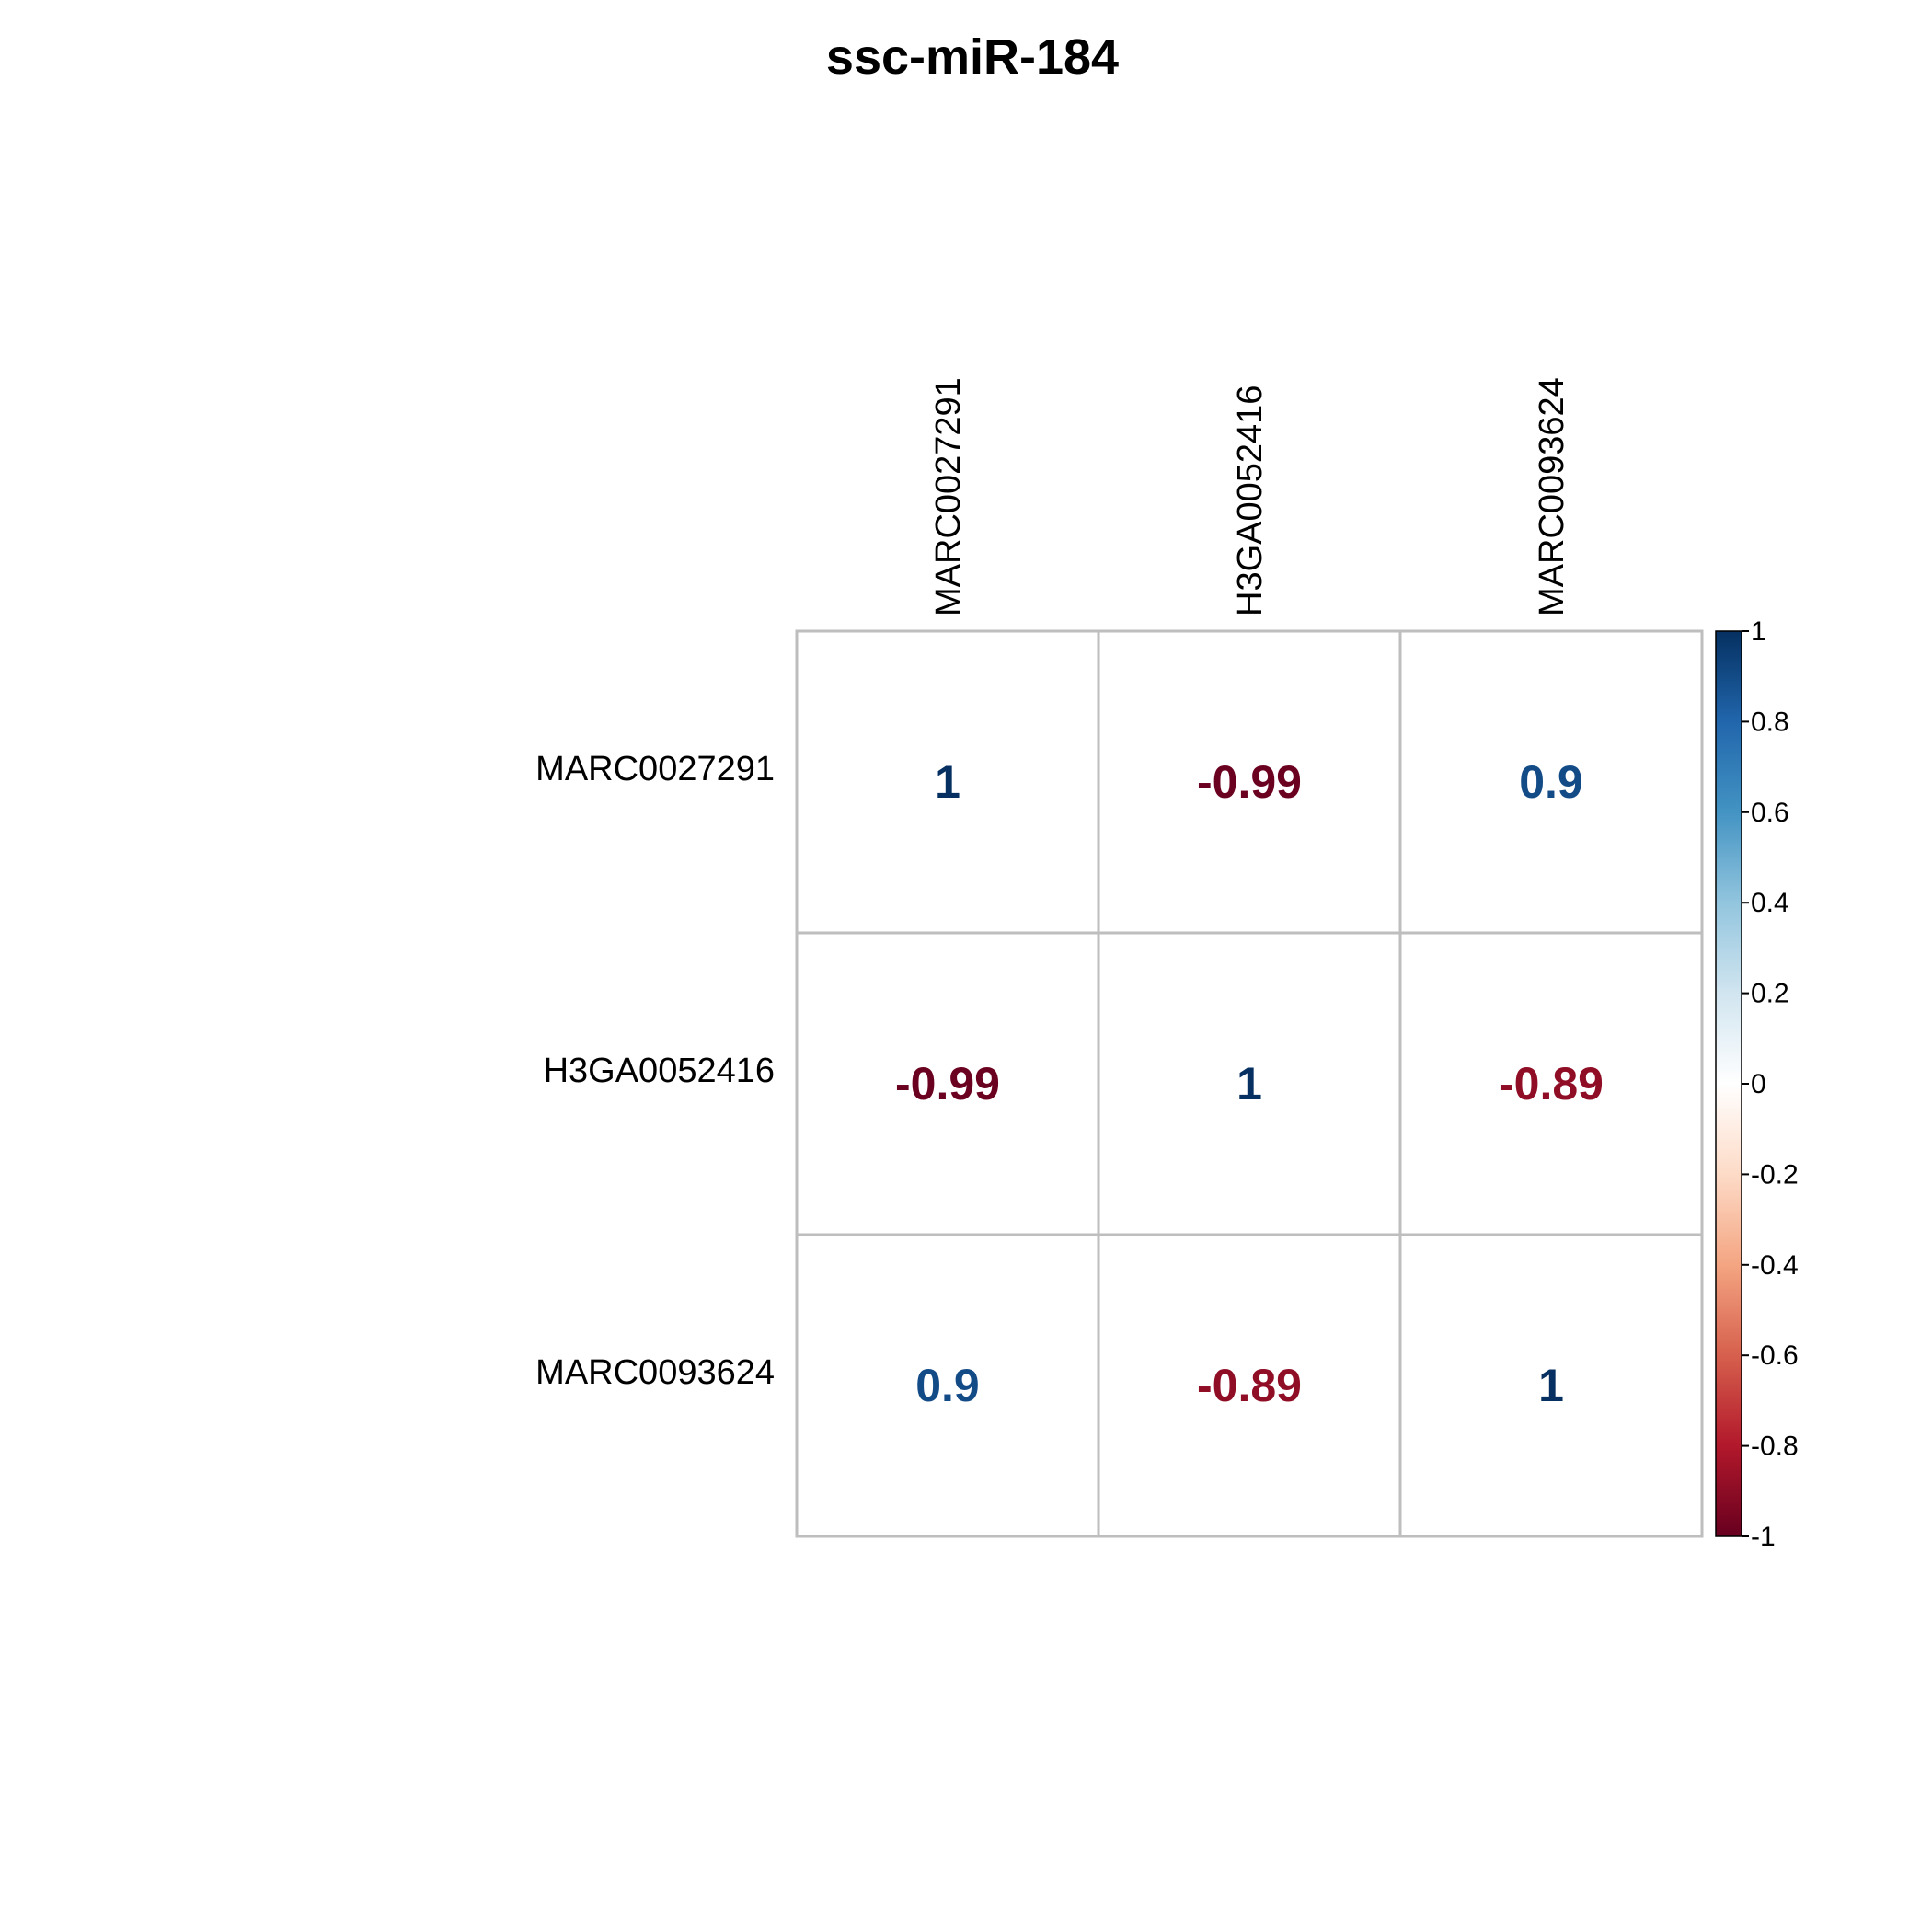 The width and height of the screenshot is (1932, 1932). What do you see at coordinates (655, 769) in the screenshot?
I see `row-label: MARC0027291` at bounding box center [655, 769].